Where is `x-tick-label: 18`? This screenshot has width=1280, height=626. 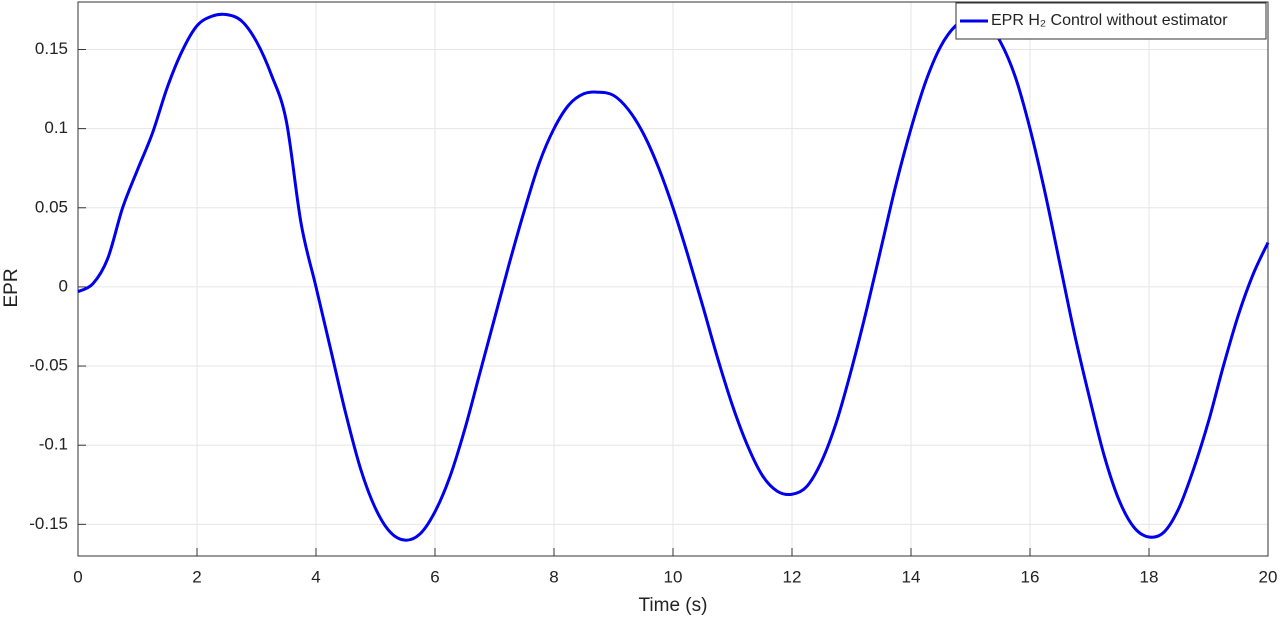
x-tick-label: 18 is located at coordinates (1149, 576).